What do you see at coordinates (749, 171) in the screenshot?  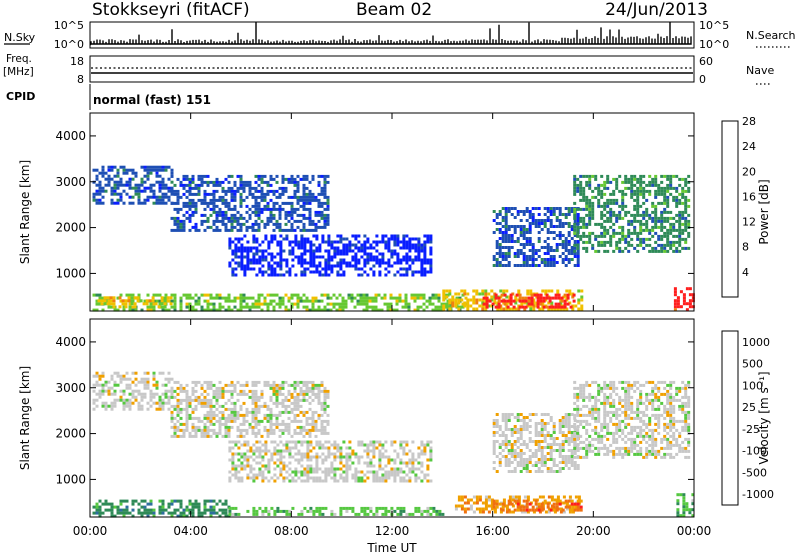 I see `power-colorbar-tick-label: 20` at bounding box center [749, 171].